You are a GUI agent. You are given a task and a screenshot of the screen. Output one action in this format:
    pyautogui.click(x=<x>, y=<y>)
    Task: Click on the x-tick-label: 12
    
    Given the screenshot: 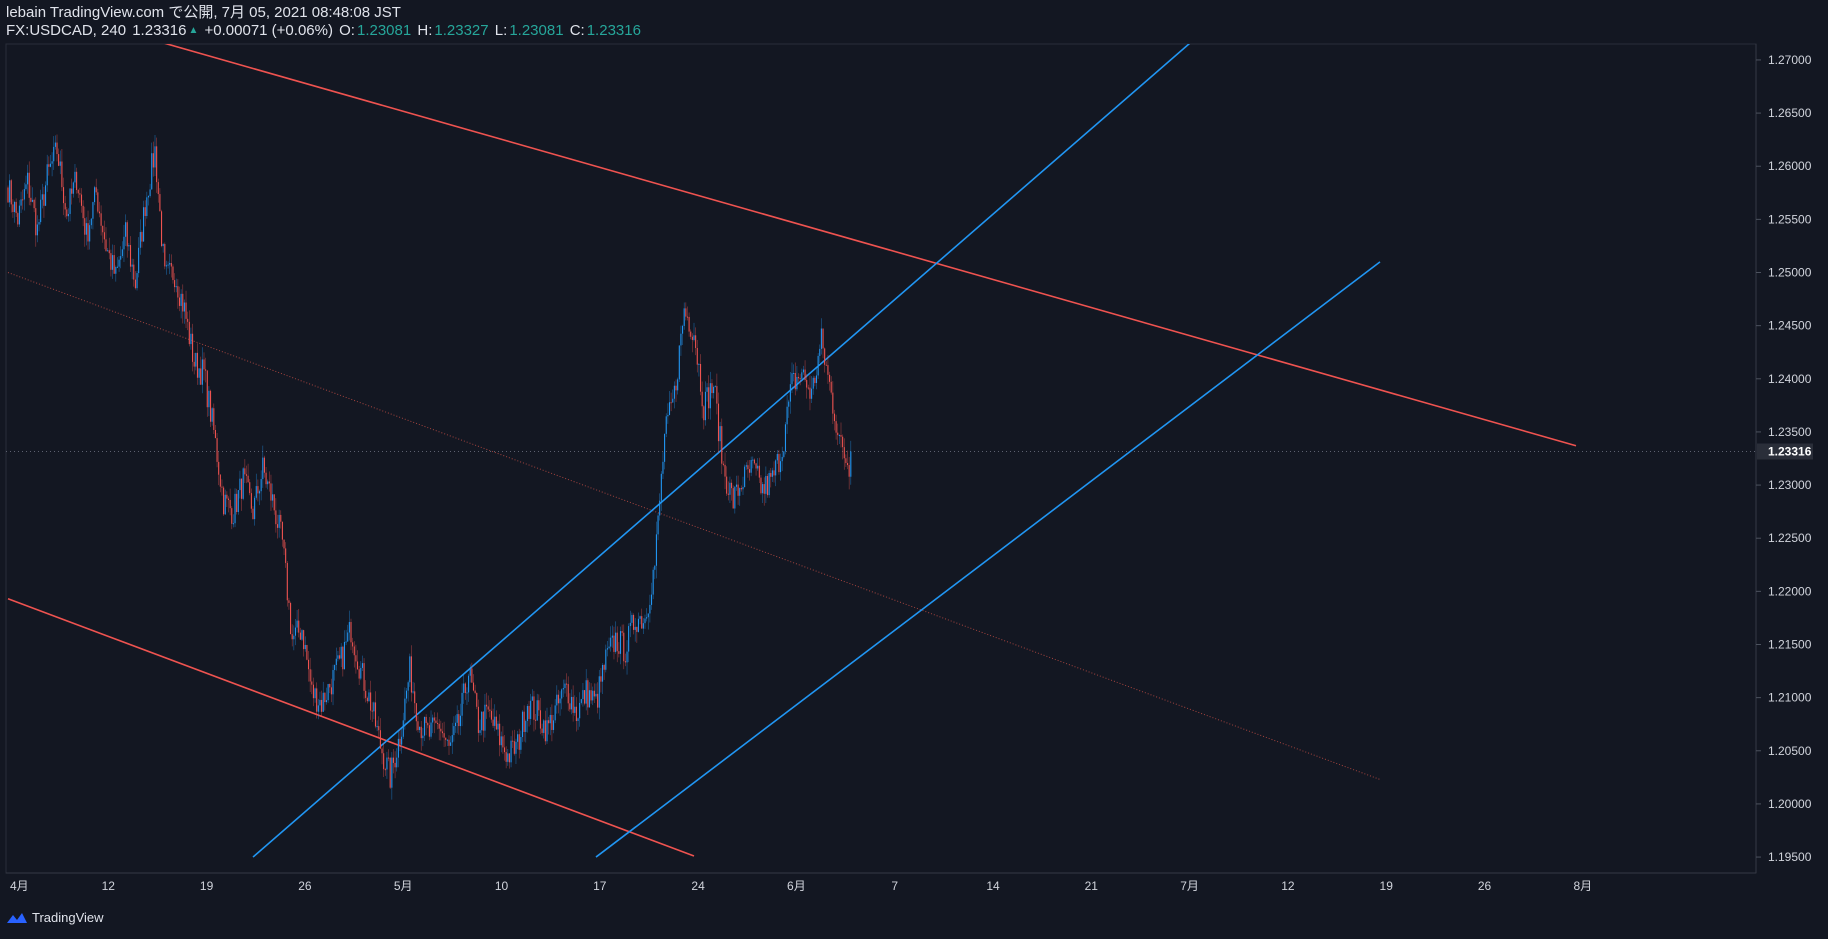 What is the action you would take?
    pyautogui.click(x=109, y=886)
    